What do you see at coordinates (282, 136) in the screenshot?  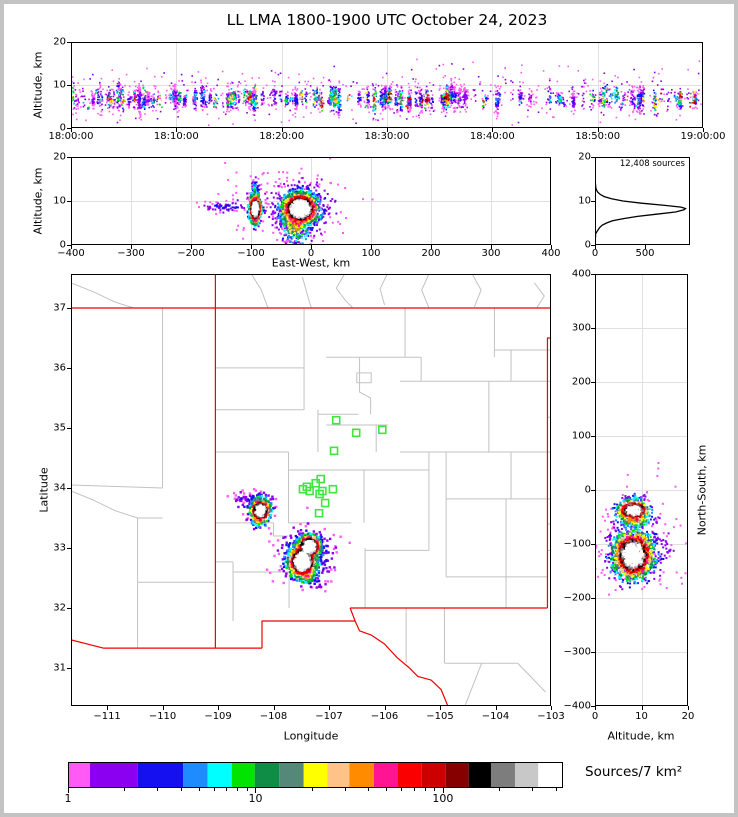 I see `tick-label: 18:20:00` at bounding box center [282, 136].